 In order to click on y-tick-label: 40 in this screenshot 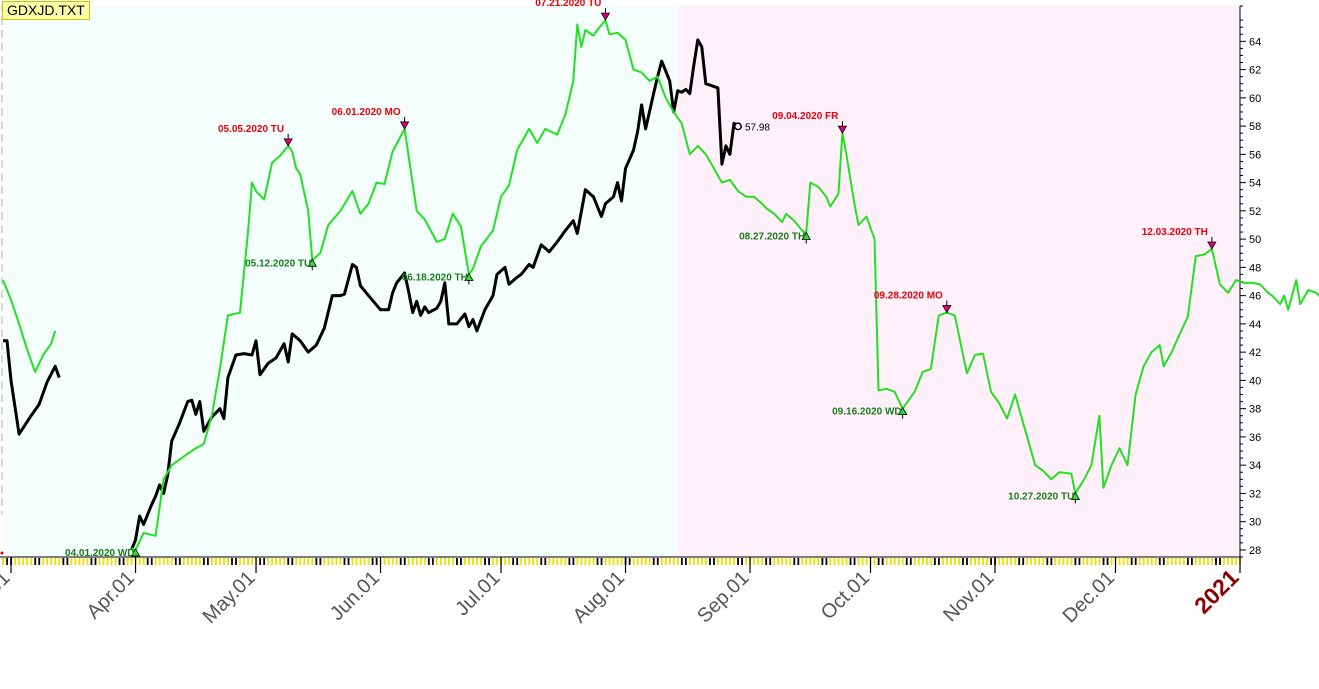, I will do `click(1255, 381)`.